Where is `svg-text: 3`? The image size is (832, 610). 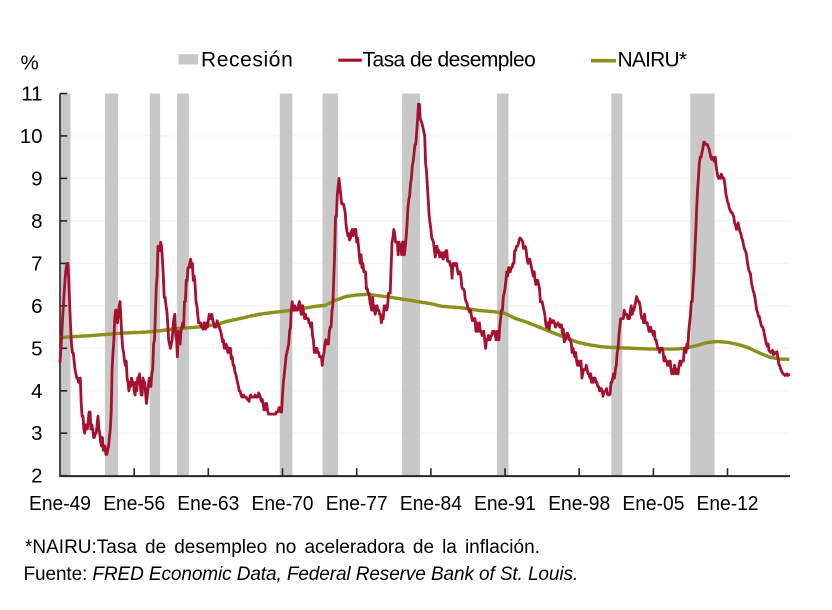
svg-text: 3 is located at coordinates (36, 433).